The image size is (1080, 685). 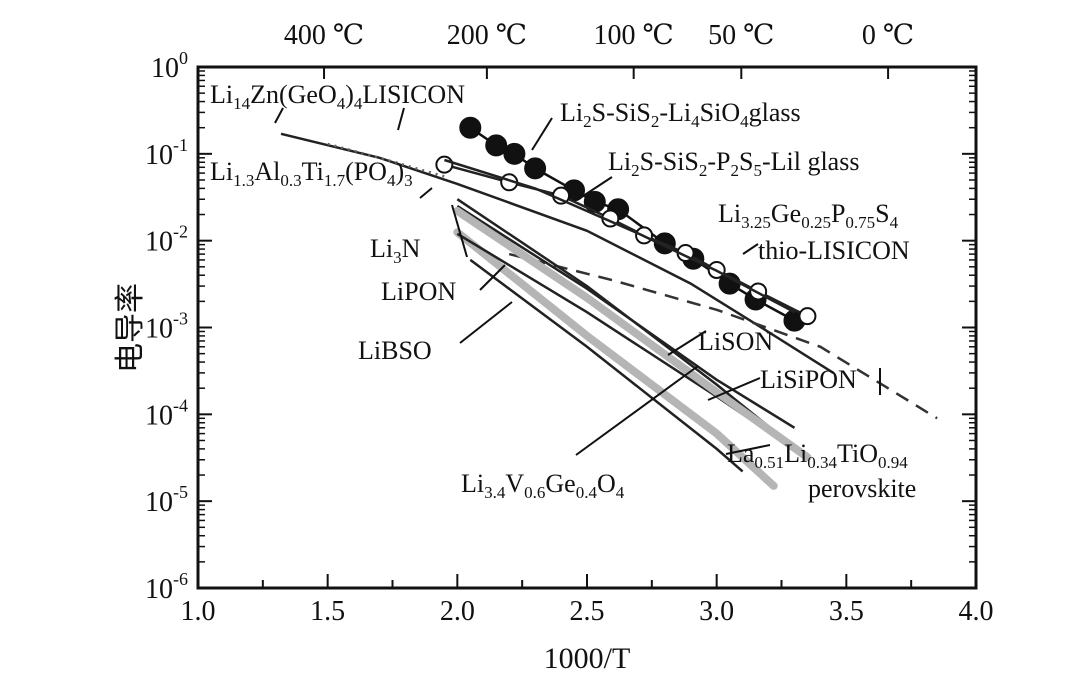 I want to click on label-lisicon: Li14Zn(GeO4)4LISICON, so click(x=337, y=96).